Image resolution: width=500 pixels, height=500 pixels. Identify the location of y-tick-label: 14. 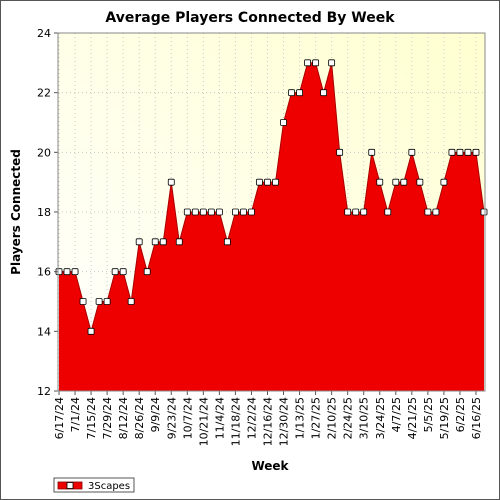
(44, 331).